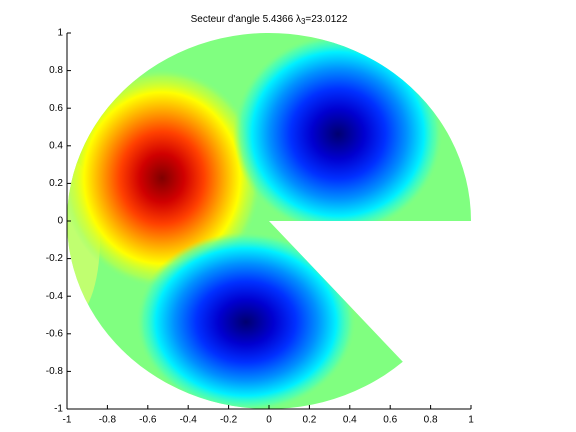  Describe the element at coordinates (350, 420) in the screenshot. I see `x-tick-label: 0.4` at that location.